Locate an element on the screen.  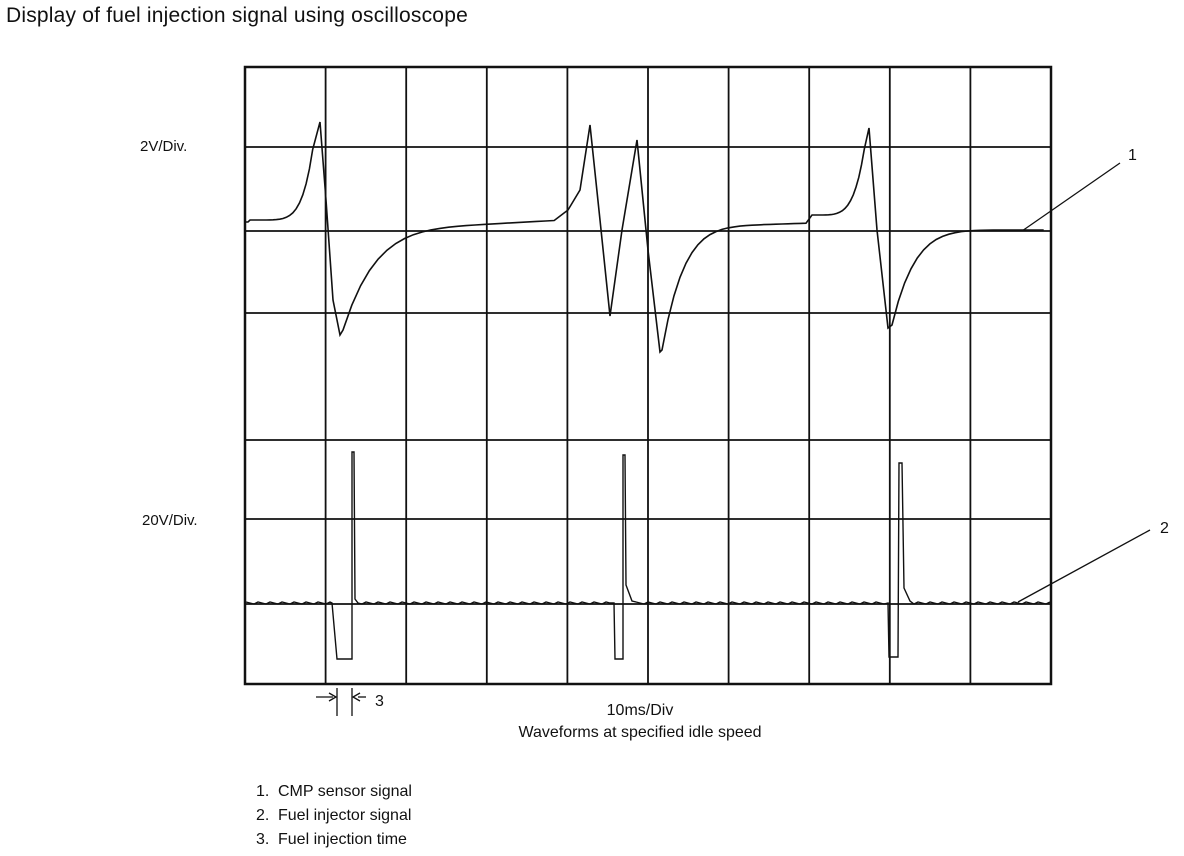
callout-2-leader is located at coordinates (1084, 566).